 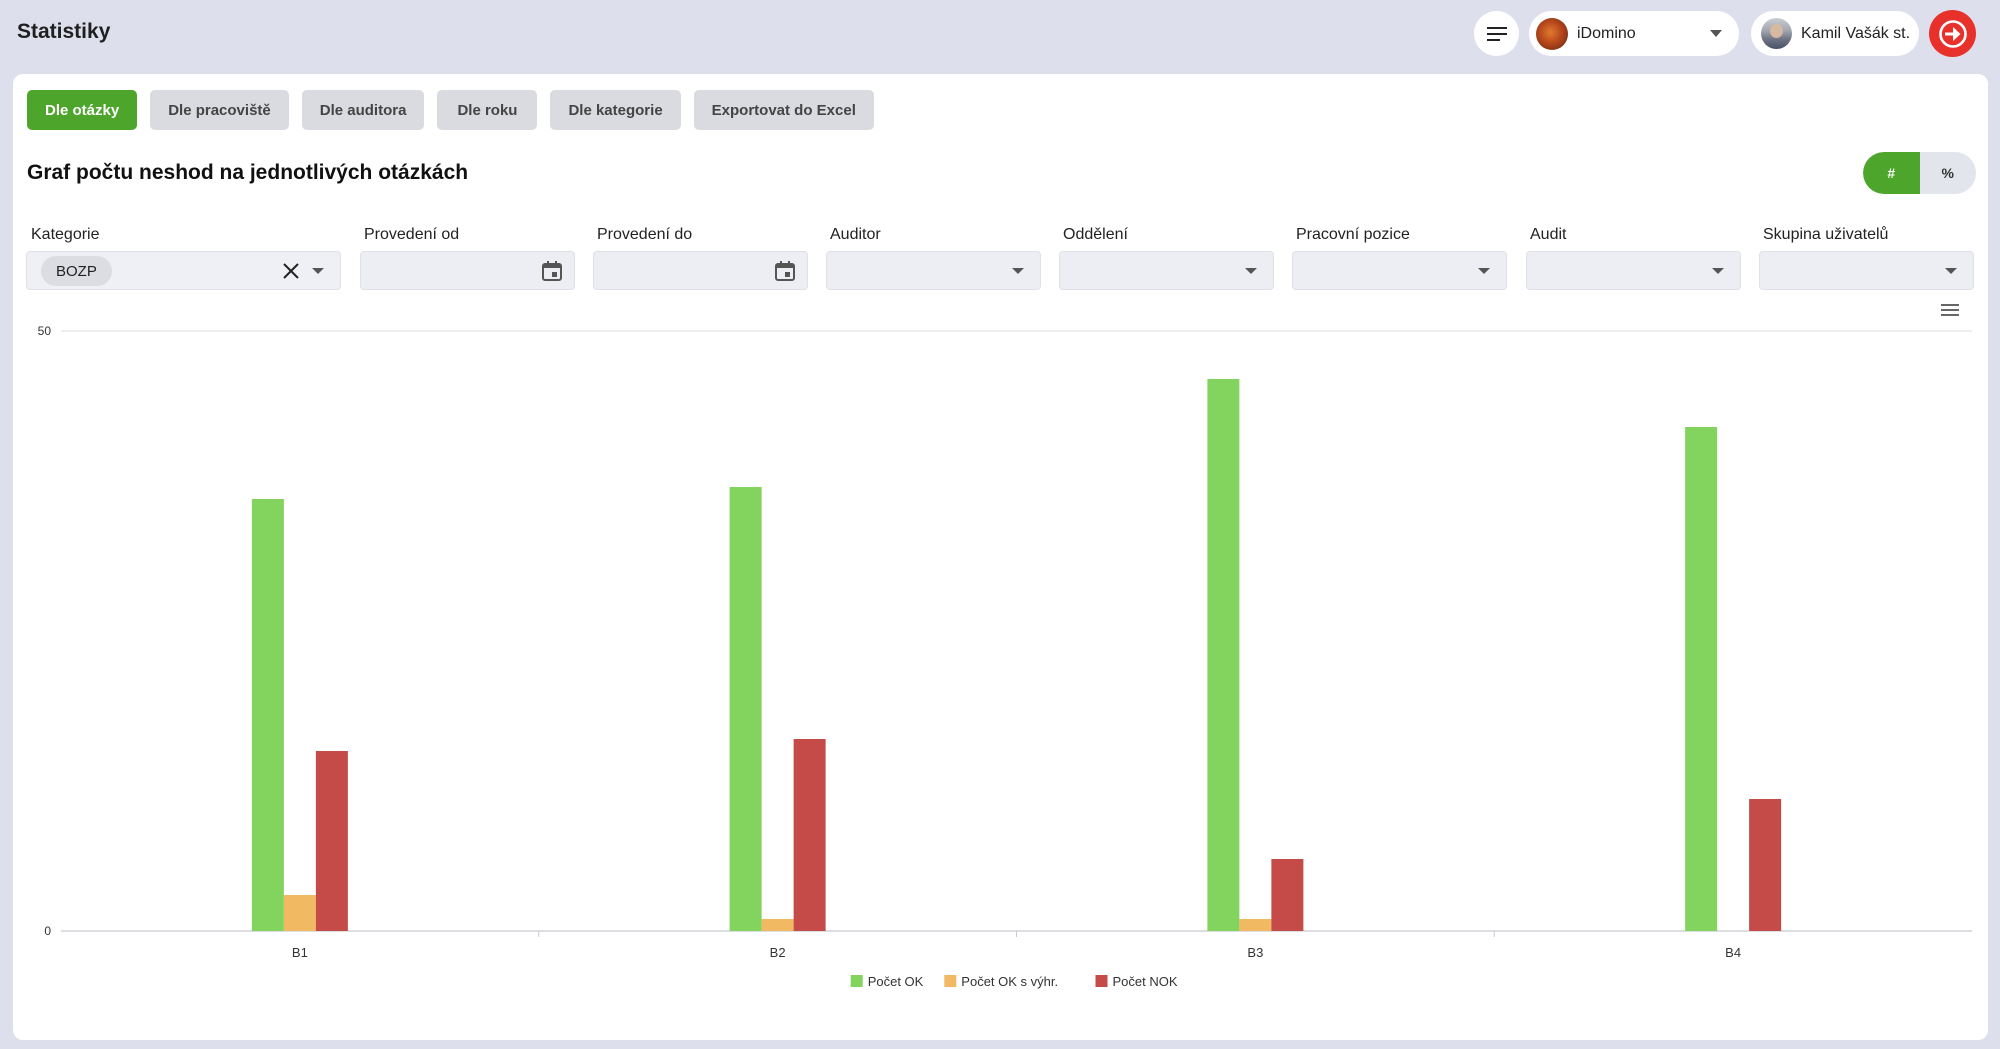 What do you see at coordinates (700, 270) in the screenshot?
I see `date-to-field` at bounding box center [700, 270].